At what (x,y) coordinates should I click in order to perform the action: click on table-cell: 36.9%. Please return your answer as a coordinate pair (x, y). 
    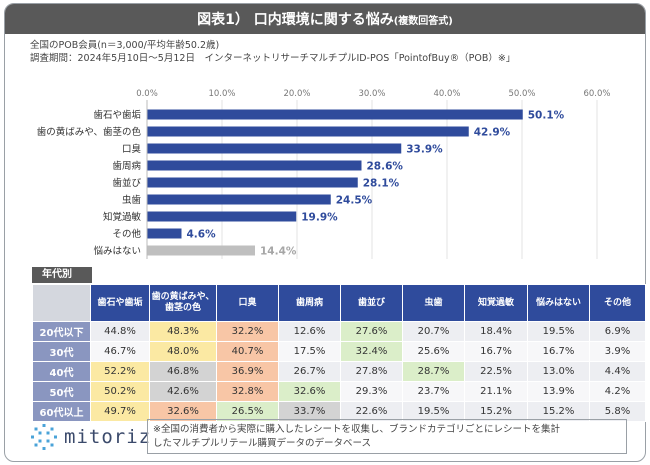
    Looking at the image, I should click on (247, 371).